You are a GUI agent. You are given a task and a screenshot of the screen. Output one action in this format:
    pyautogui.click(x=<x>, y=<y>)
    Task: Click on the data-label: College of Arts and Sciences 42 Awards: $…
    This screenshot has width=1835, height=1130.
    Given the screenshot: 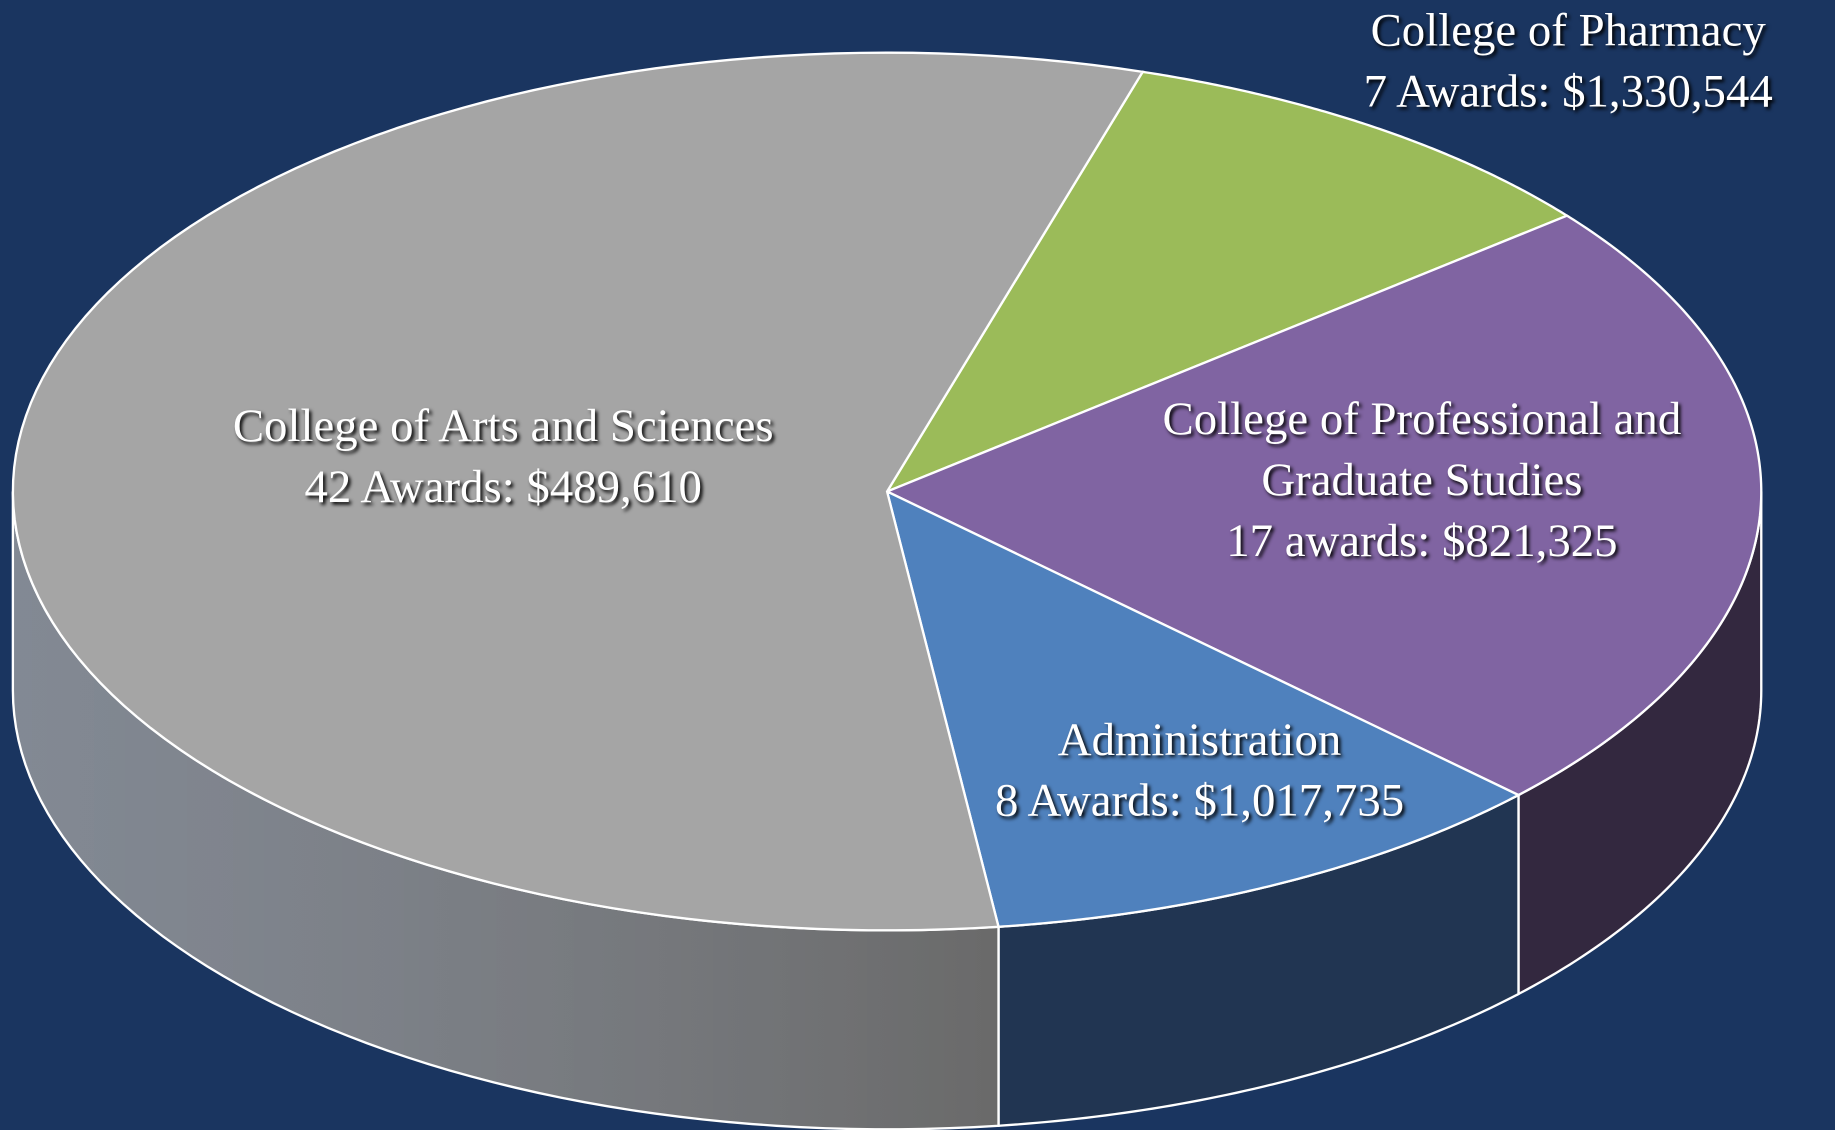 What is the action you would take?
    pyautogui.click(x=503, y=457)
    